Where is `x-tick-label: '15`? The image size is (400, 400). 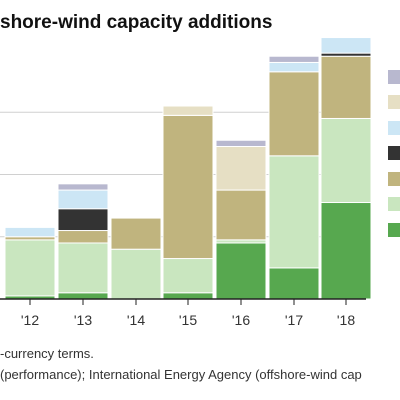
x-tick-label: '15 is located at coordinates (188, 320).